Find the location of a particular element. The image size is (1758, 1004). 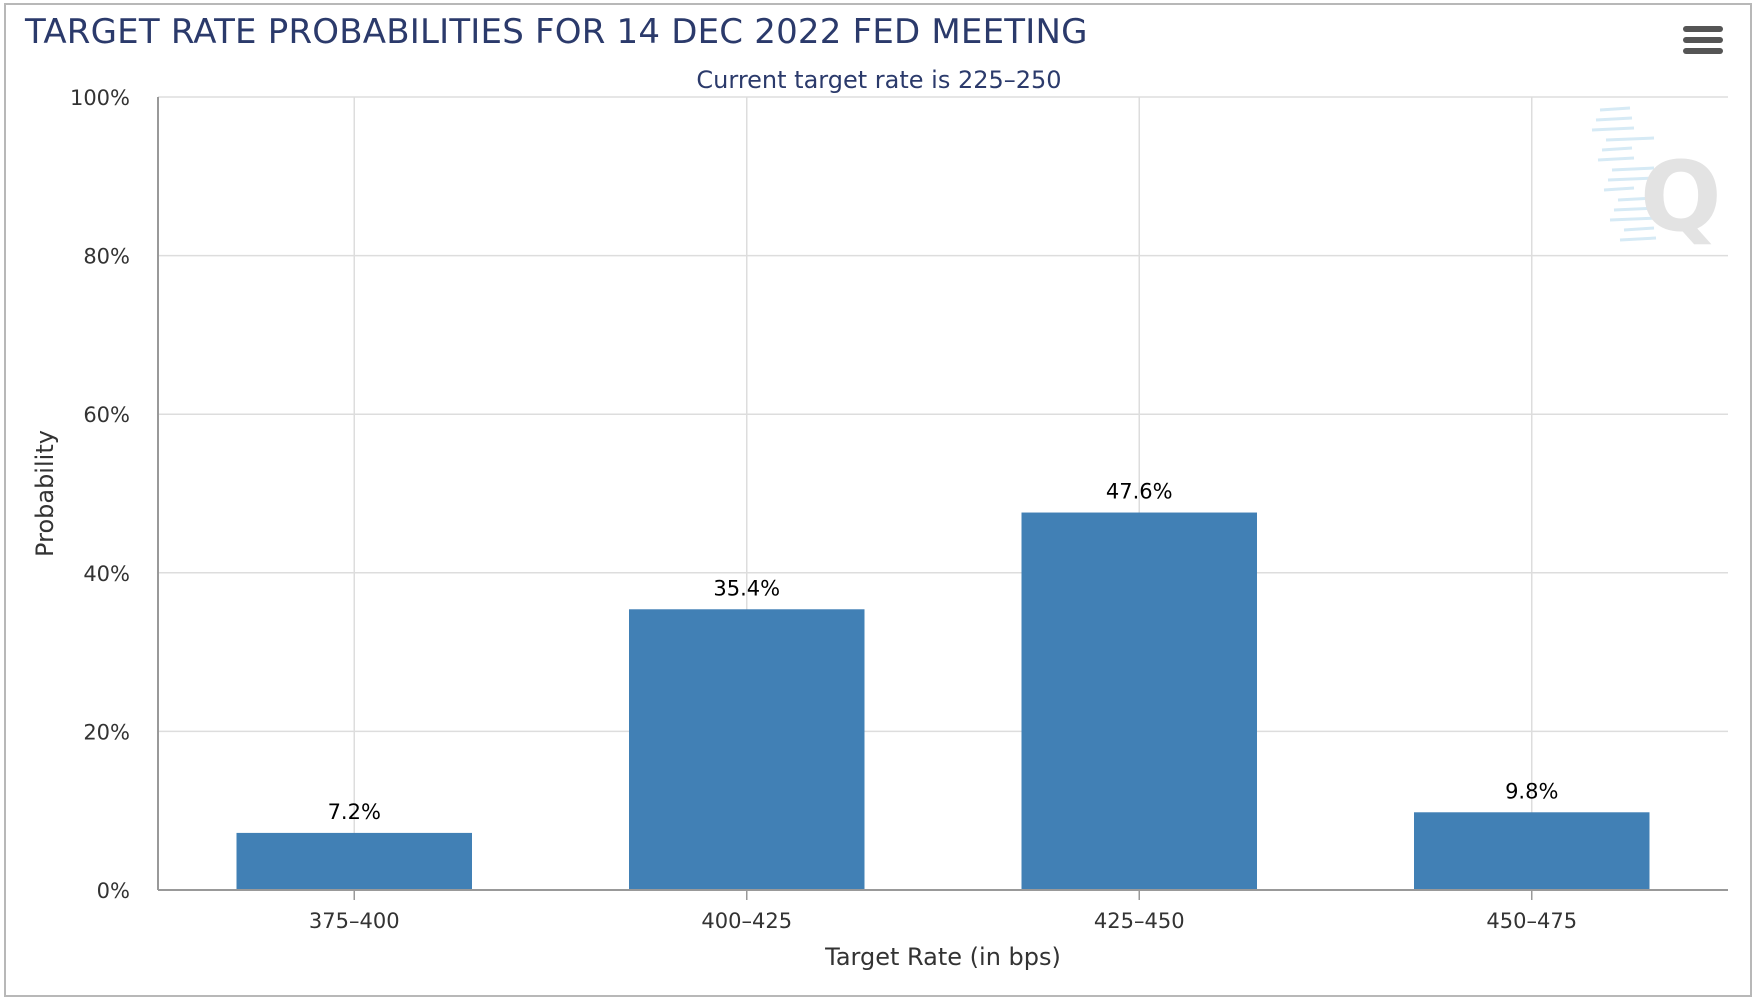

hamburger-menu-icon is located at coordinates (1703, 43).